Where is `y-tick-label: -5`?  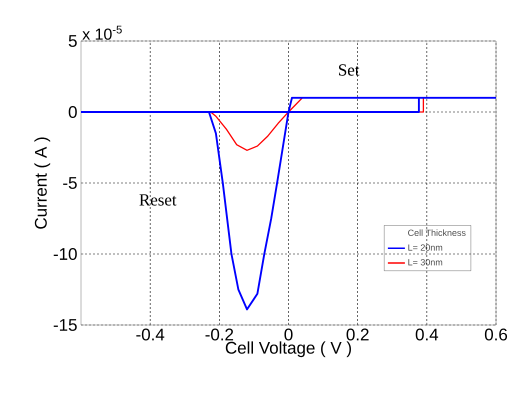 y-tick-label: -5 is located at coordinates (70, 183).